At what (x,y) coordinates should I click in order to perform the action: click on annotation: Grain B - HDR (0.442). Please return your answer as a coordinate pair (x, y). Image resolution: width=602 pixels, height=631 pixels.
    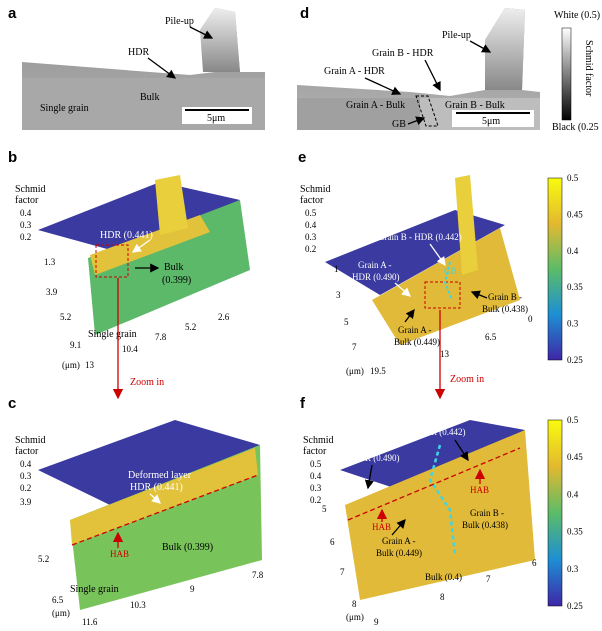
    Looking at the image, I should click on (420, 237).